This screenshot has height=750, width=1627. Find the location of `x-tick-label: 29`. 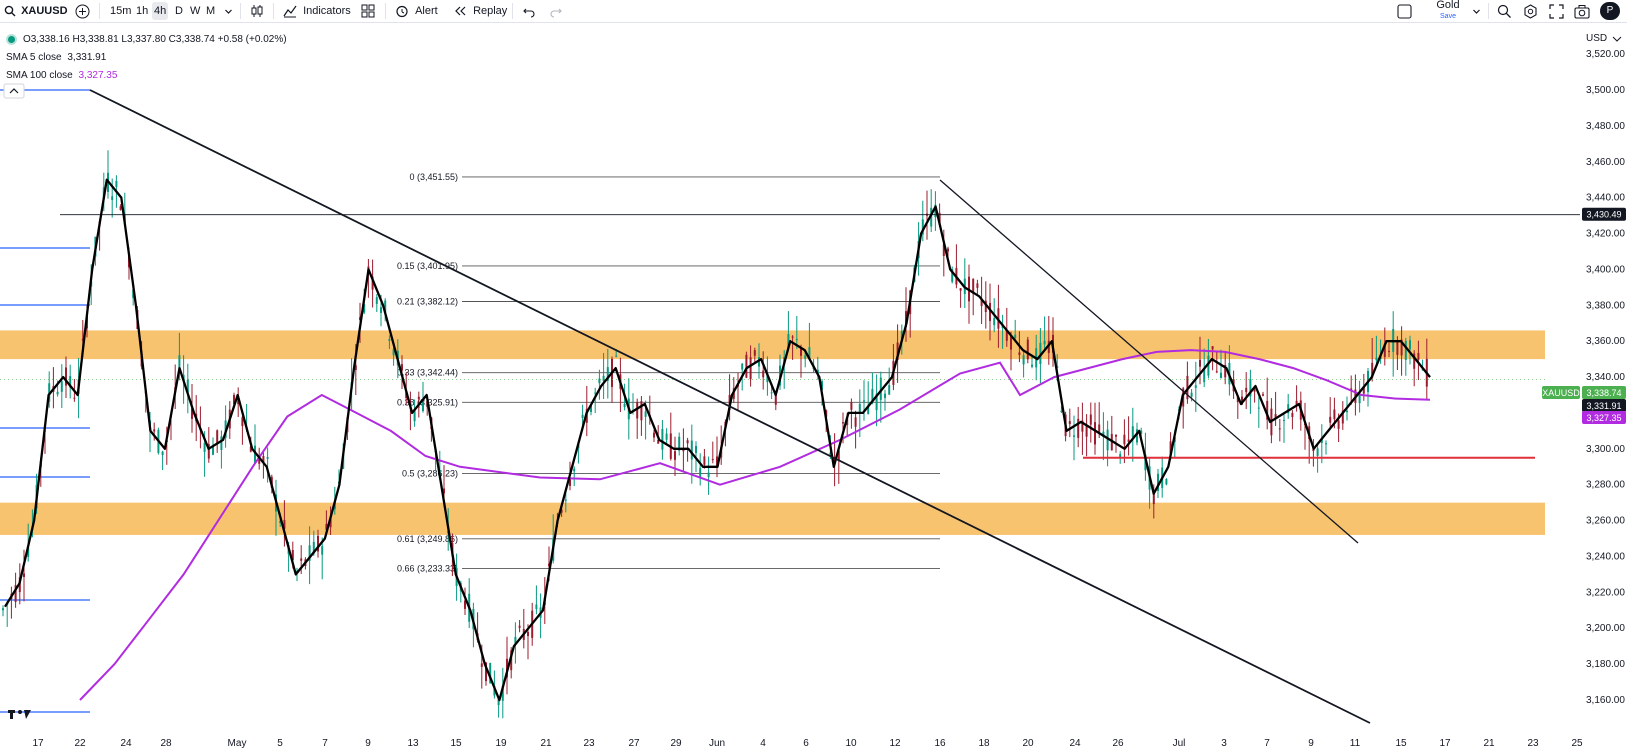

x-tick-label: 29 is located at coordinates (676, 743).